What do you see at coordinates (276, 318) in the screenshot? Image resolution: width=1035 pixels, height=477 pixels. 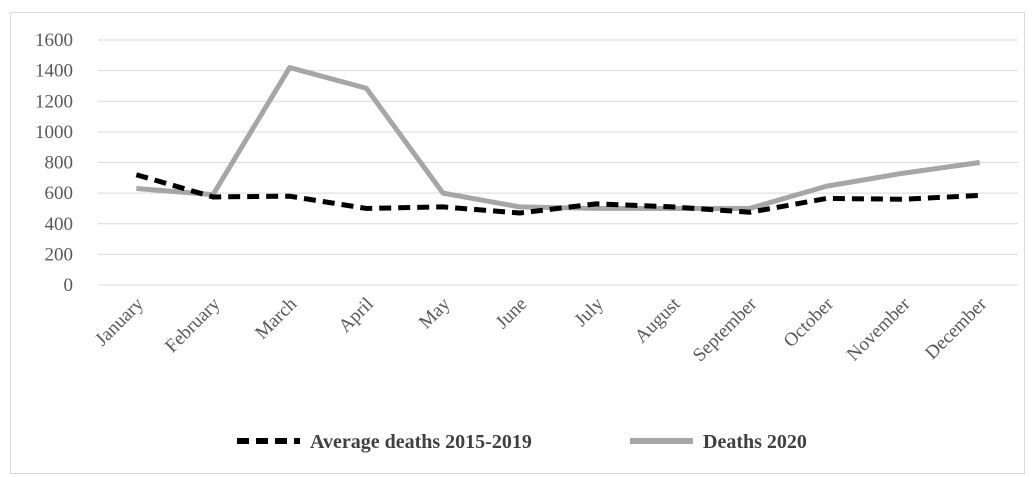 I see `x-tick-label: March` at bounding box center [276, 318].